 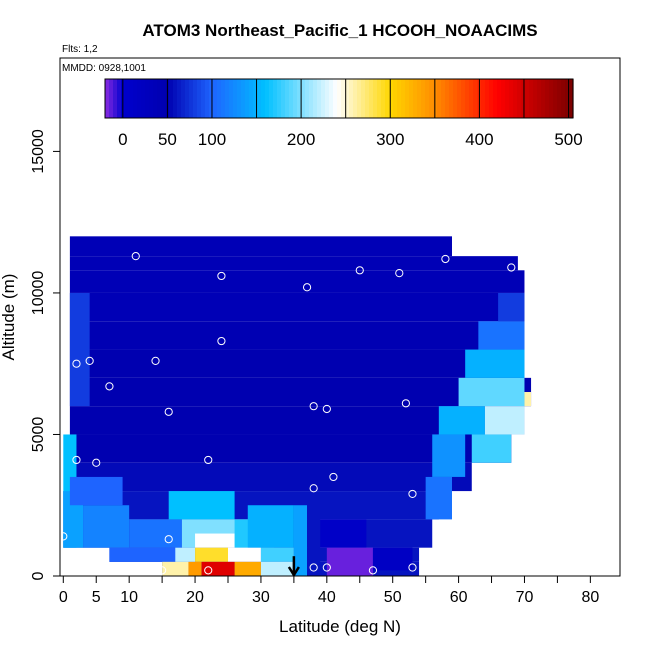 What do you see at coordinates (38, 293) in the screenshot?
I see `y-tick-label: 10000` at bounding box center [38, 293].